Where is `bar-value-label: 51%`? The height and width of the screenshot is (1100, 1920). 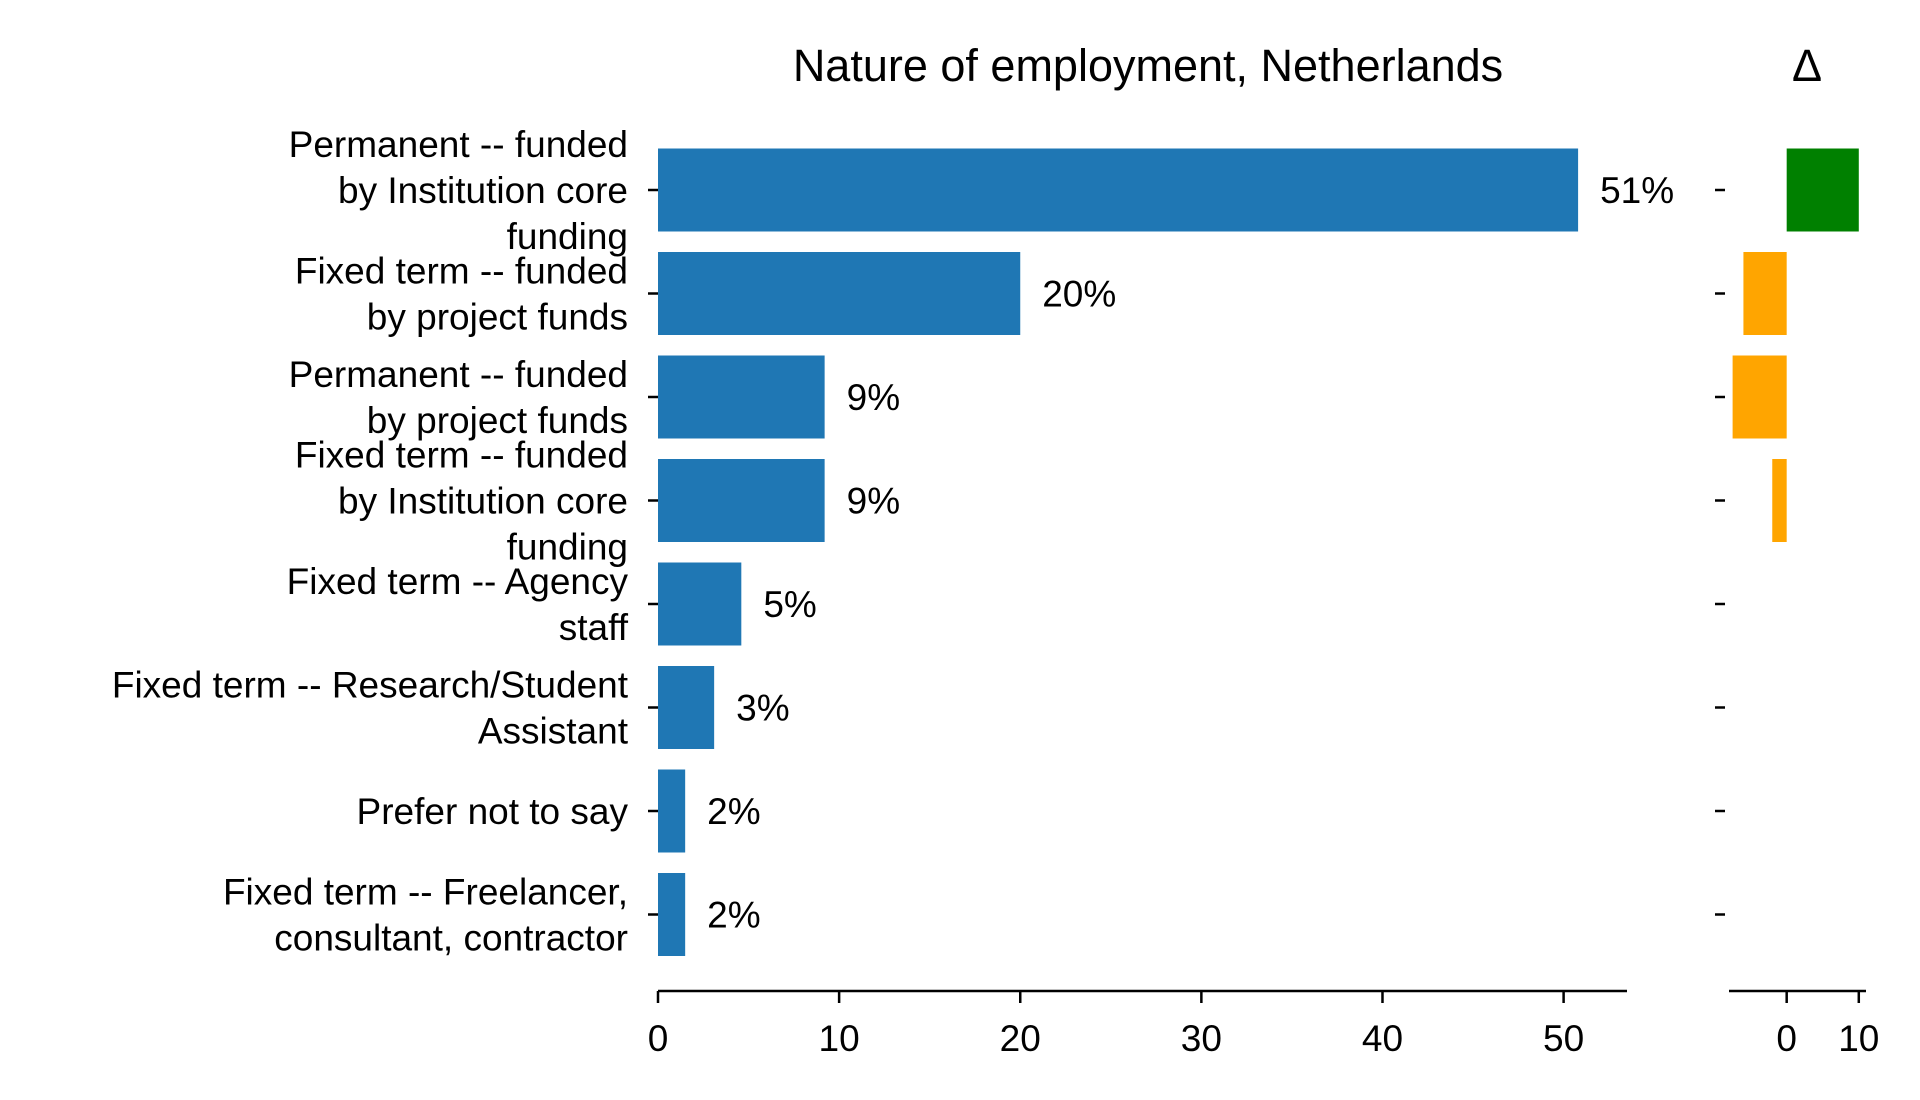
bar-value-label: 51% is located at coordinates (1637, 190).